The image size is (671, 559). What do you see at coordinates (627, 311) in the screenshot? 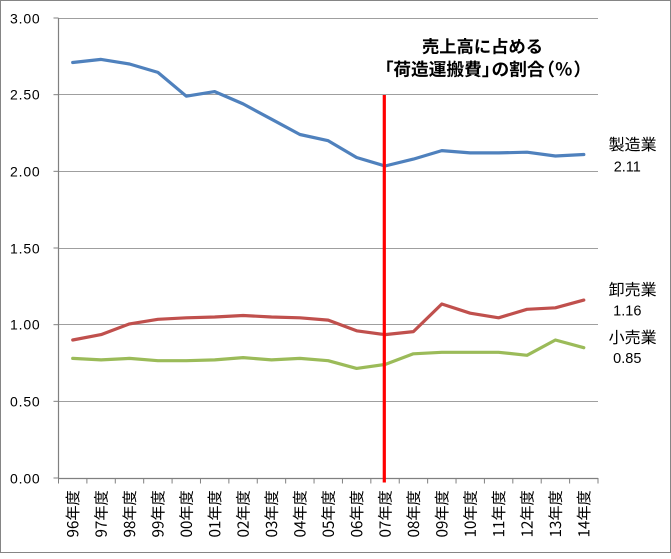
I see `svg-text: 1.16` at bounding box center [627, 311].